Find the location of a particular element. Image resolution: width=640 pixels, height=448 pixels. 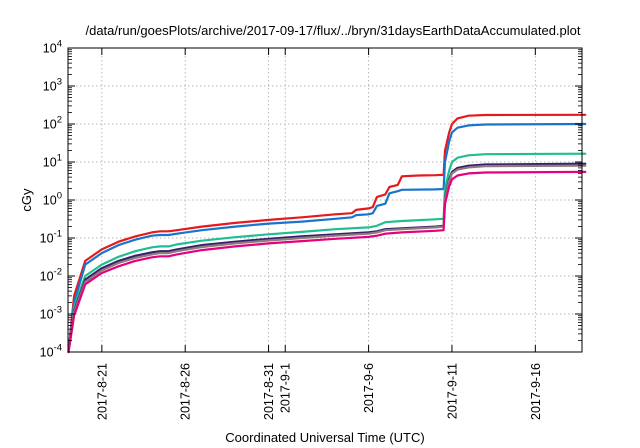

y-tick-labels: 10⁻⁴ 10⁻³ 10⁻² 10⁻¹ 10⁰ 10¹ 10² 10³ 10⁴ is located at coordinates (51, 199).